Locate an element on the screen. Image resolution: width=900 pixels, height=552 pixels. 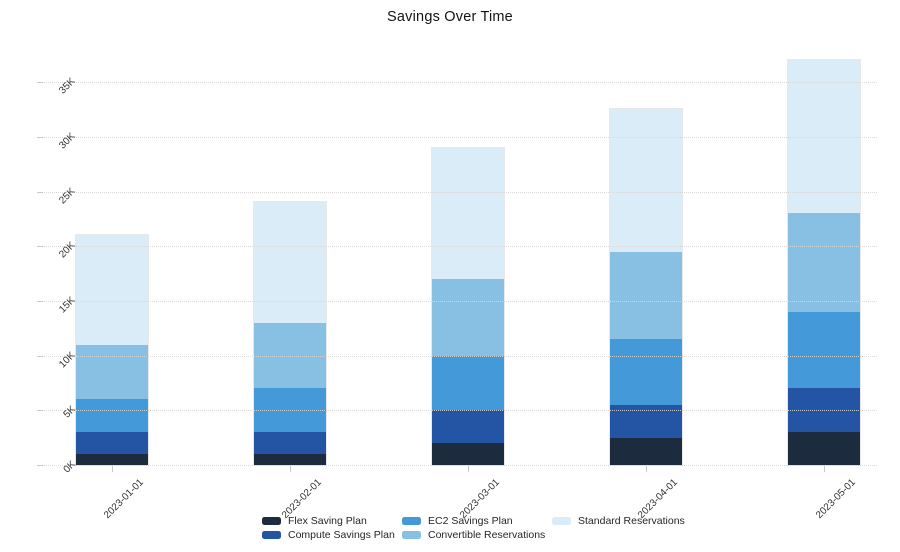
legend-item: Flex Saving Plan is located at coordinates (314, 521).